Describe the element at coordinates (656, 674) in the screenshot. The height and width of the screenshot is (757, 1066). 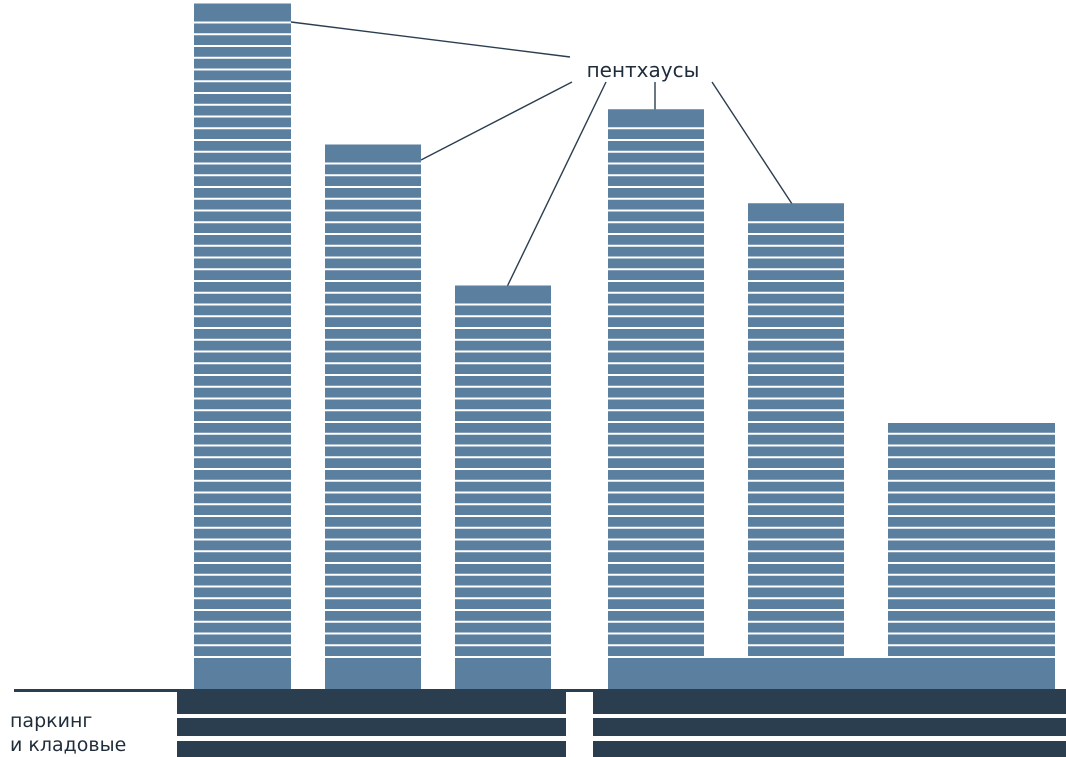
I see `tower-4-base` at that location.